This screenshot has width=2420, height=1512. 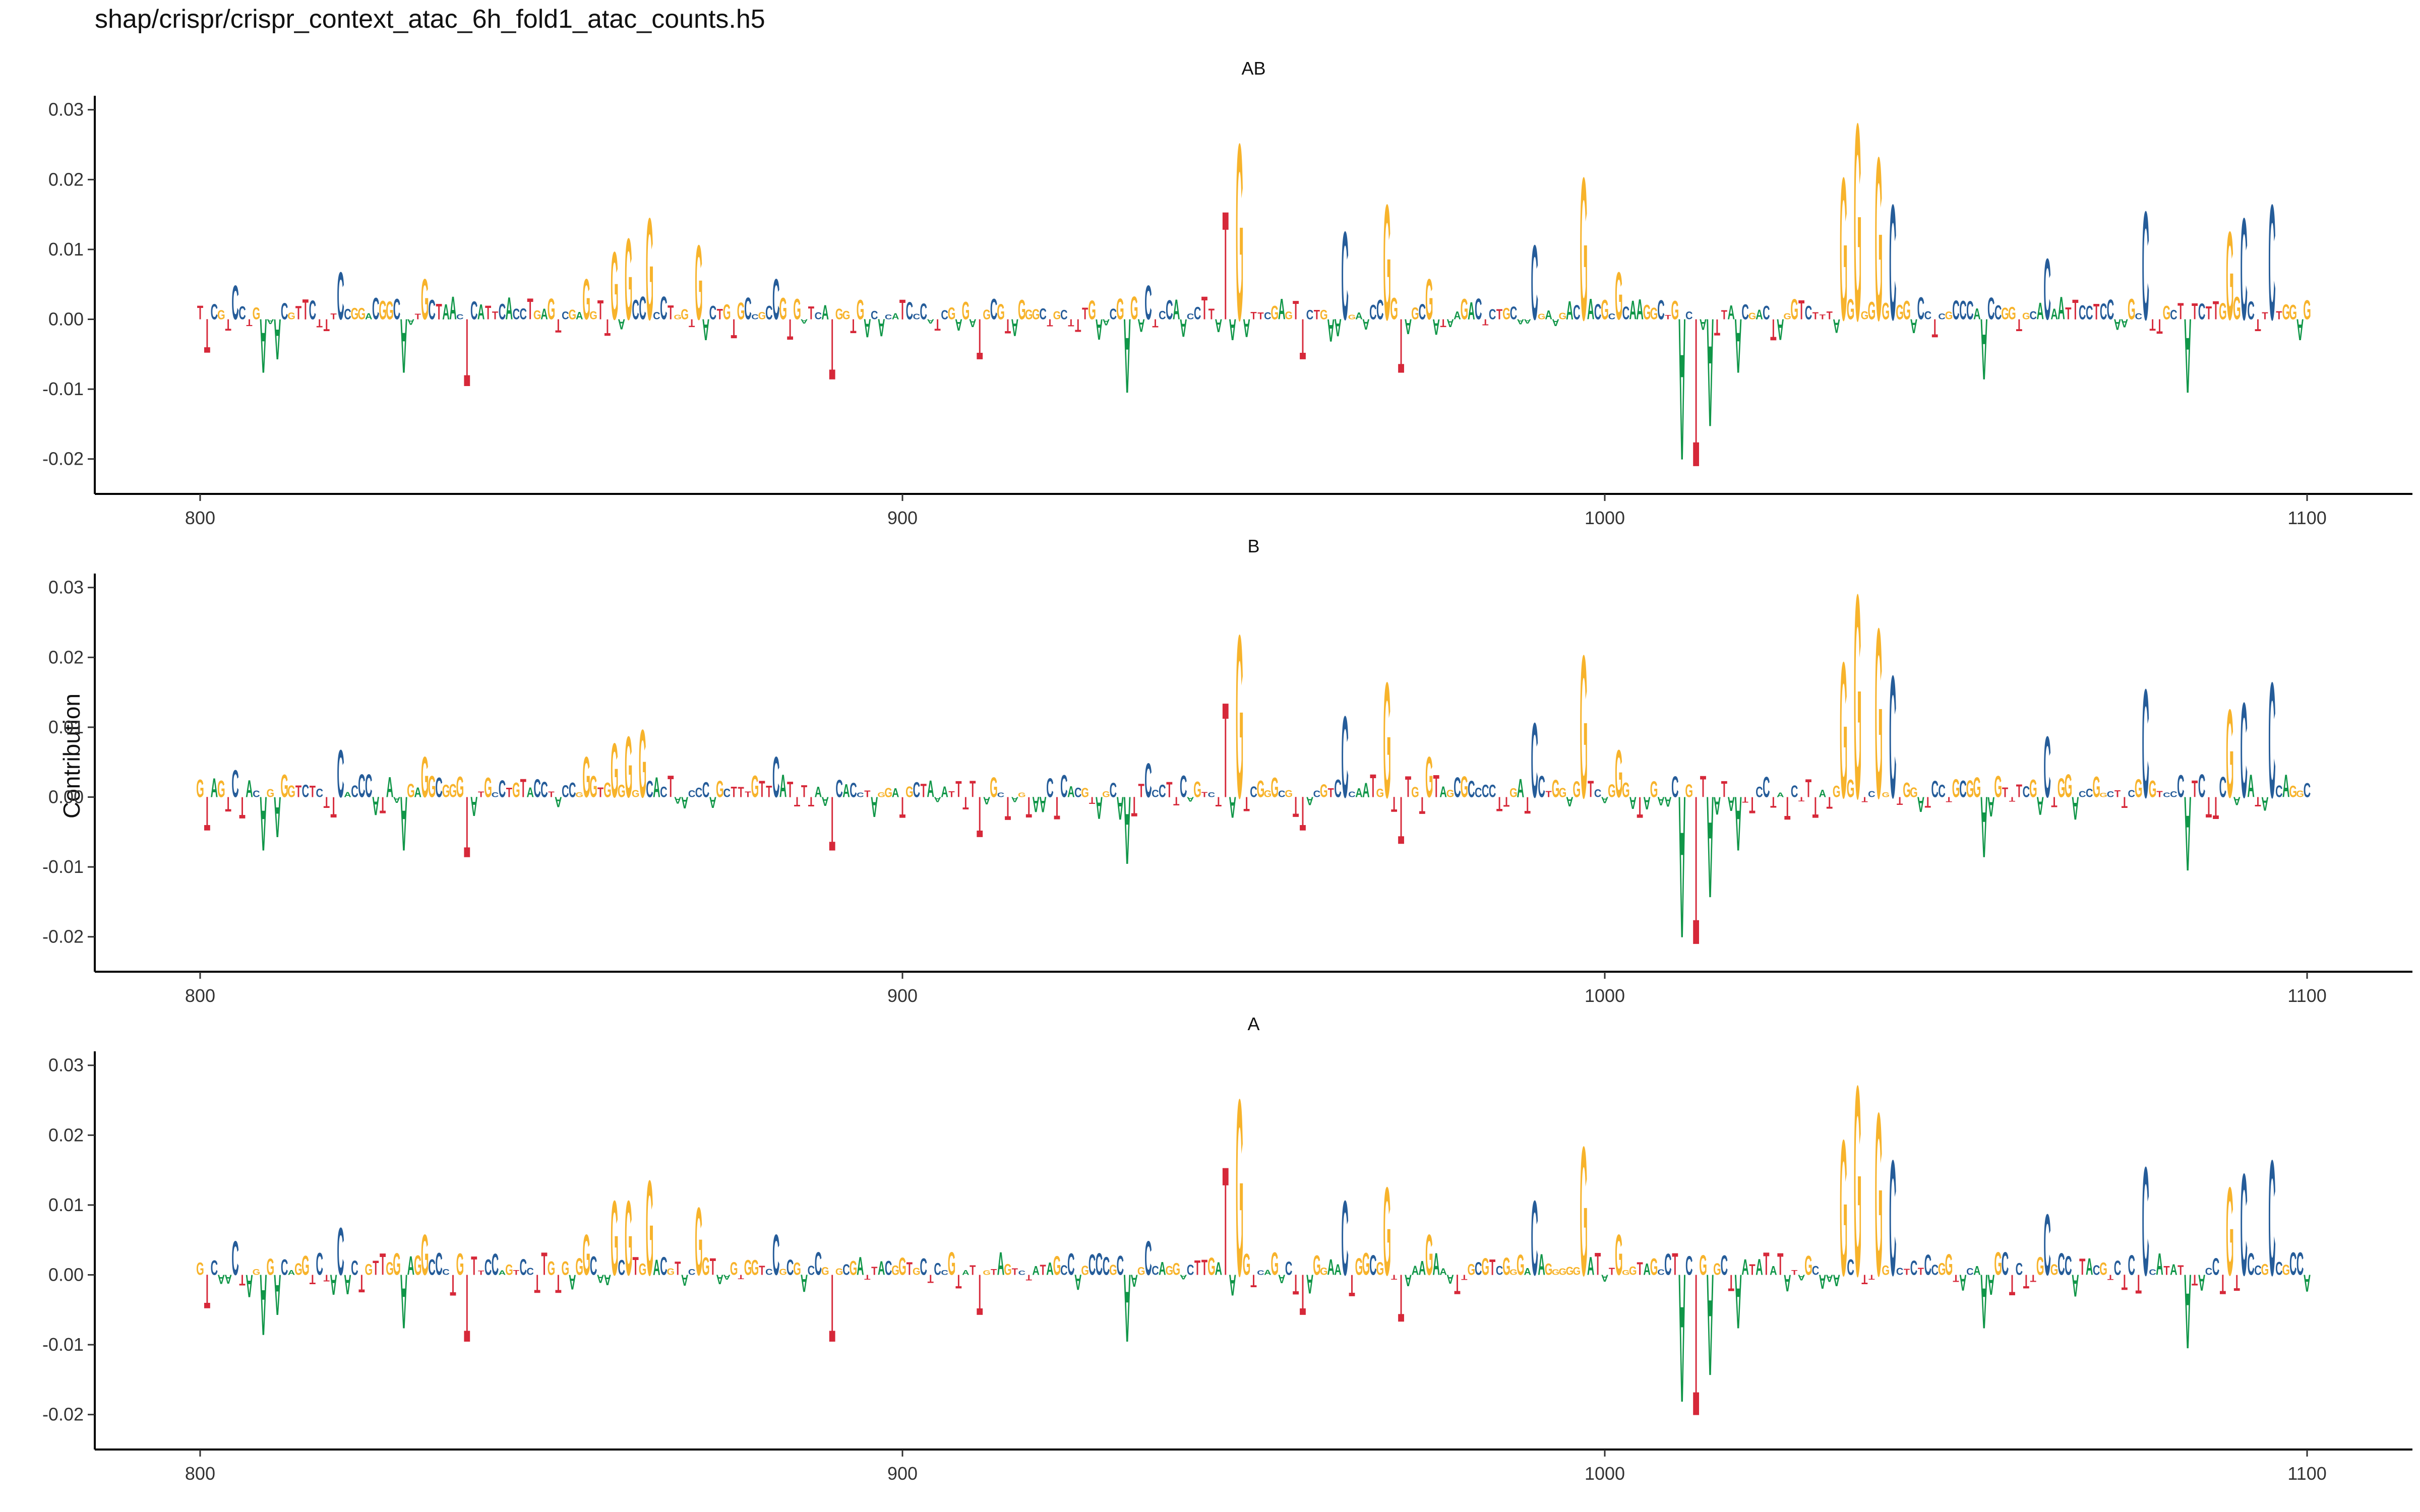 I want to click on x-tick-label: 1000, so click(x=1605, y=1473).